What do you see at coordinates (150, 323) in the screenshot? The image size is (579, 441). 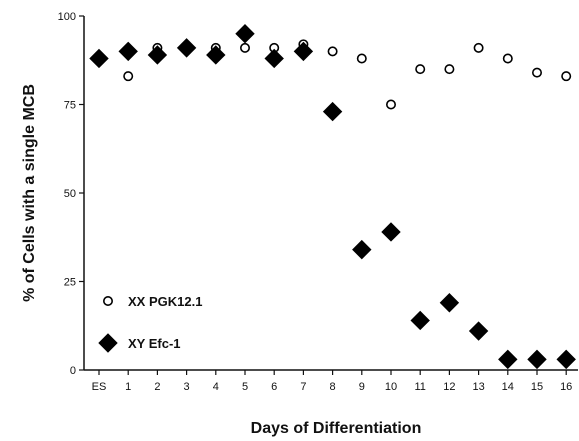 I see `legend: XX PGK12.1 XY Efc-1` at bounding box center [150, 323].